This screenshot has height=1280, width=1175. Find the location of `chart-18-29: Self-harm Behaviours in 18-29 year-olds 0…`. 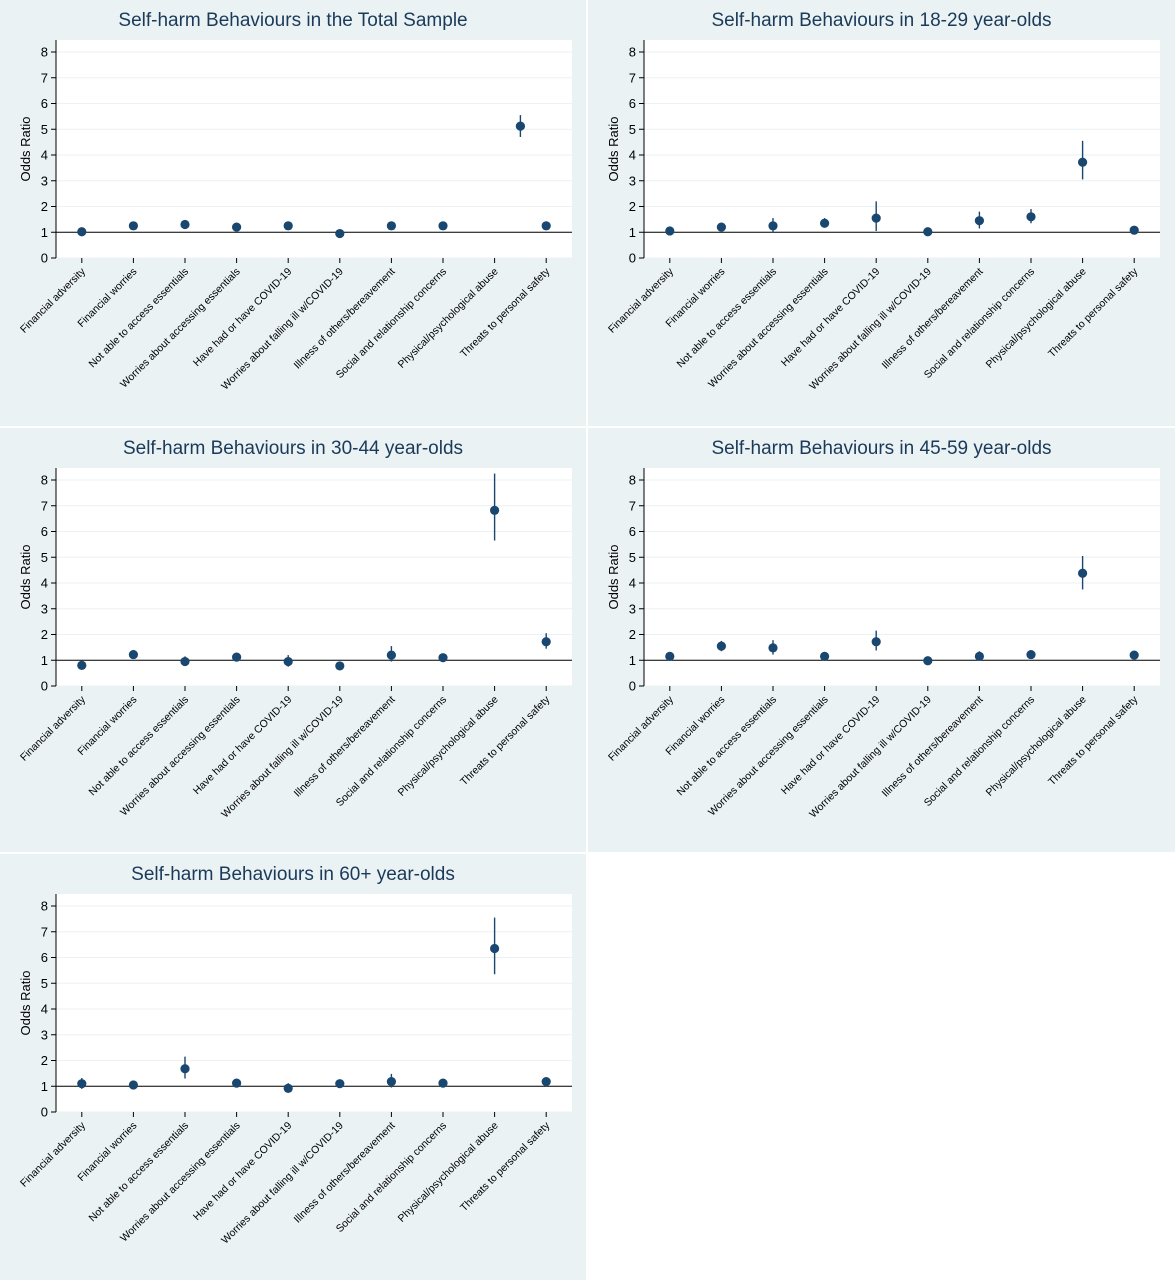

chart-18-29: Self-harm Behaviours in 18-29 year-olds 0… is located at coordinates (883, 201).